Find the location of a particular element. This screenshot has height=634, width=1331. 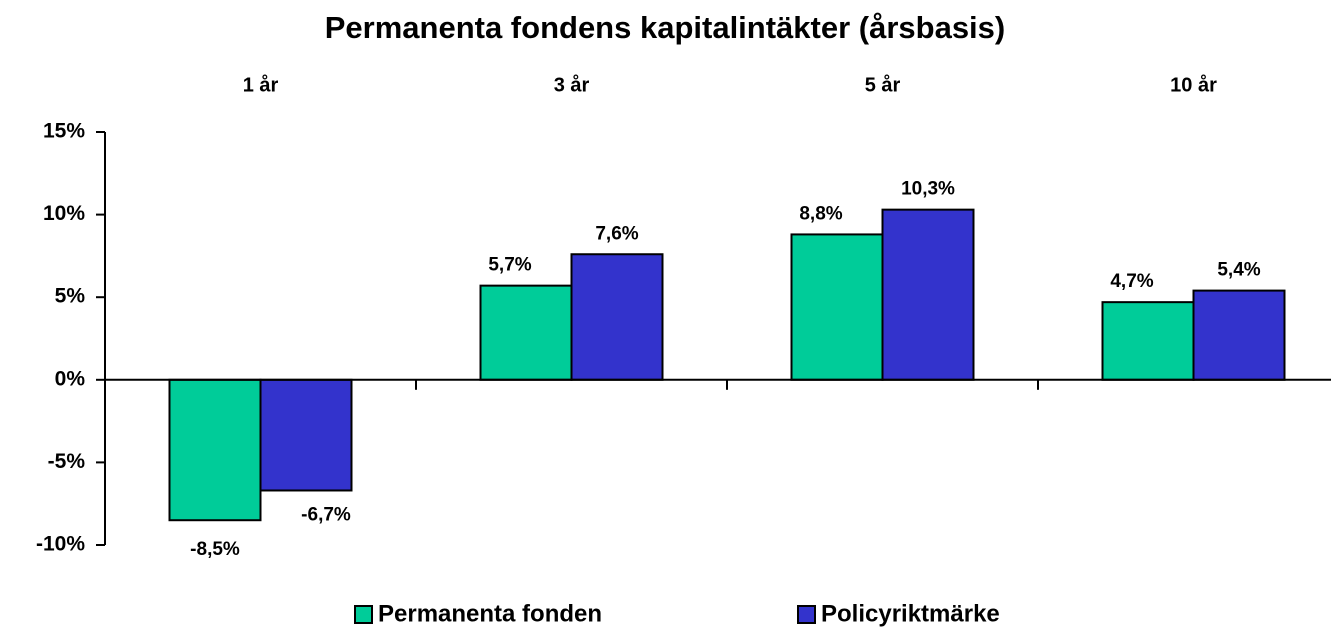

data-label: 10,3% is located at coordinates (928, 189).